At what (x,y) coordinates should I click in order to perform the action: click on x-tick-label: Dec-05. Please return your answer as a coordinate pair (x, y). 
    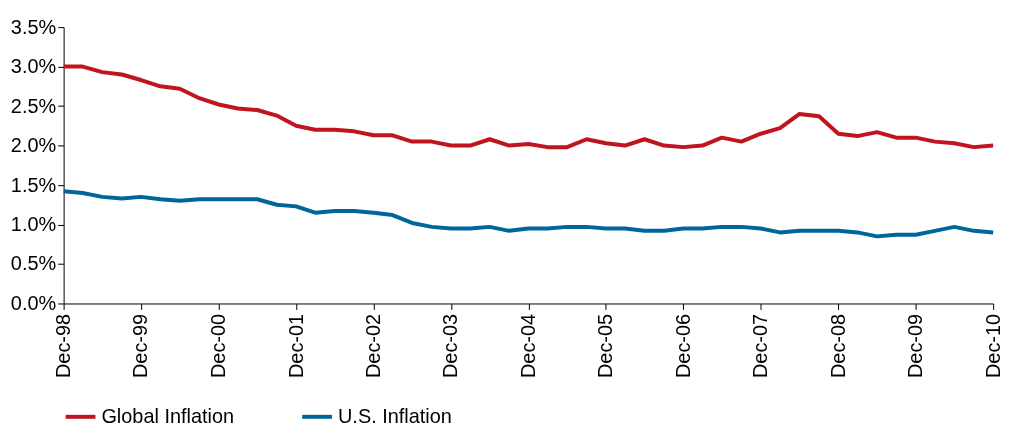
    Looking at the image, I should click on (605, 345).